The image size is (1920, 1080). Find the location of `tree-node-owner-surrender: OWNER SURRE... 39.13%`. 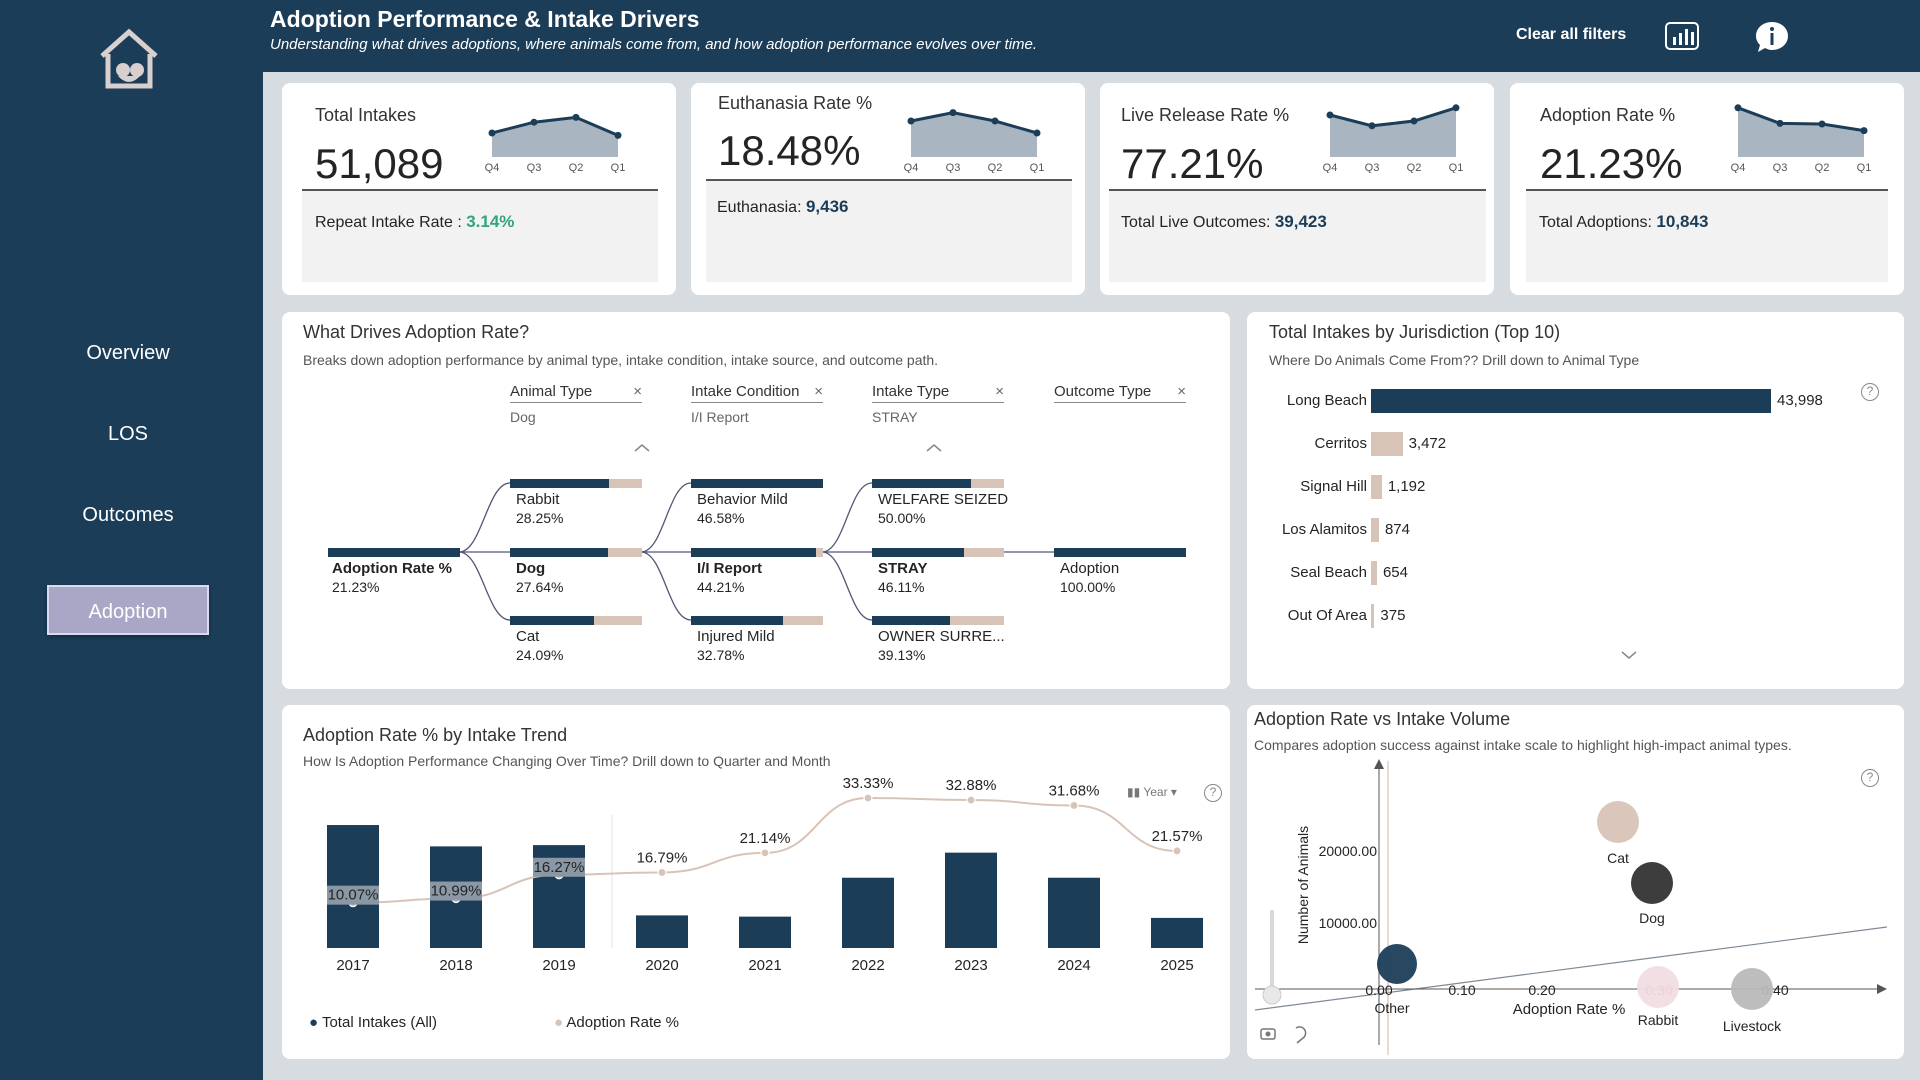

tree-node-owner-surrender: OWNER SURRE... 39.13% is located at coordinates (938, 641).